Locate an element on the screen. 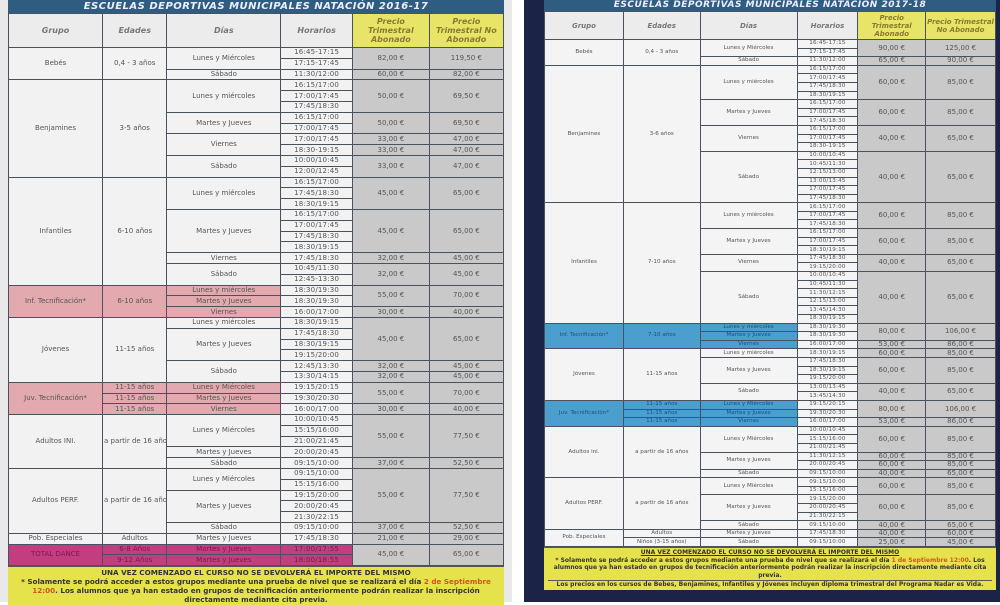 This screenshot has width=1000, height=605. table-row: Sábado 09:15/10:00 40,00 €65,00 € is located at coordinates (770, 473).